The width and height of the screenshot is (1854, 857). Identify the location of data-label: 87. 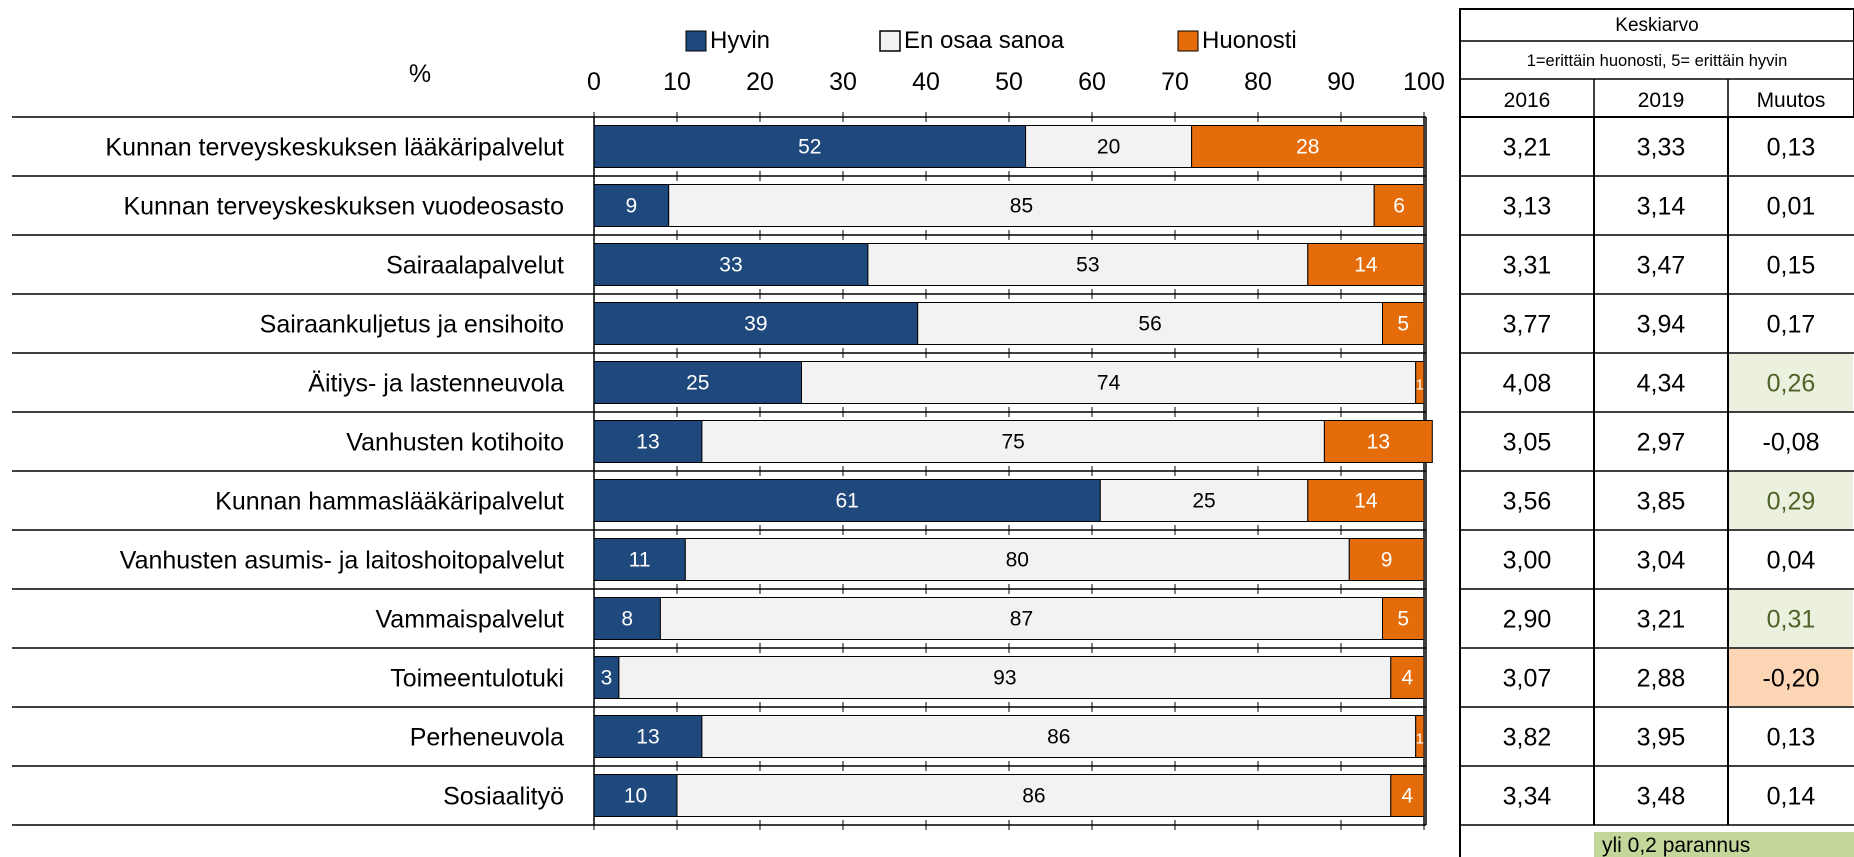
(1021, 619).